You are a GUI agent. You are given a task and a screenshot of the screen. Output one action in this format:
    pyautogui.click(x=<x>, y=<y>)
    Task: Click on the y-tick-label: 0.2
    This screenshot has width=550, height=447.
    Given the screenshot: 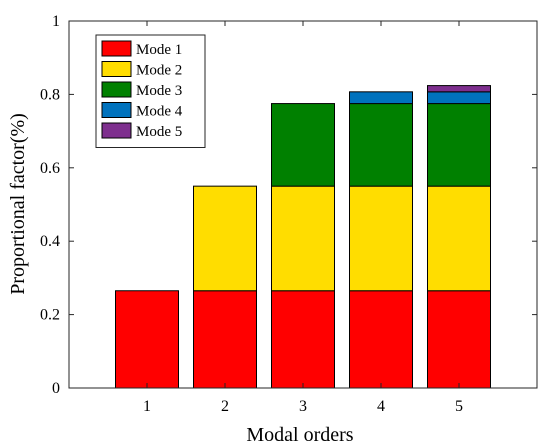 What is the action you would take?
    pyautogui.click(x=50, y=315)
    